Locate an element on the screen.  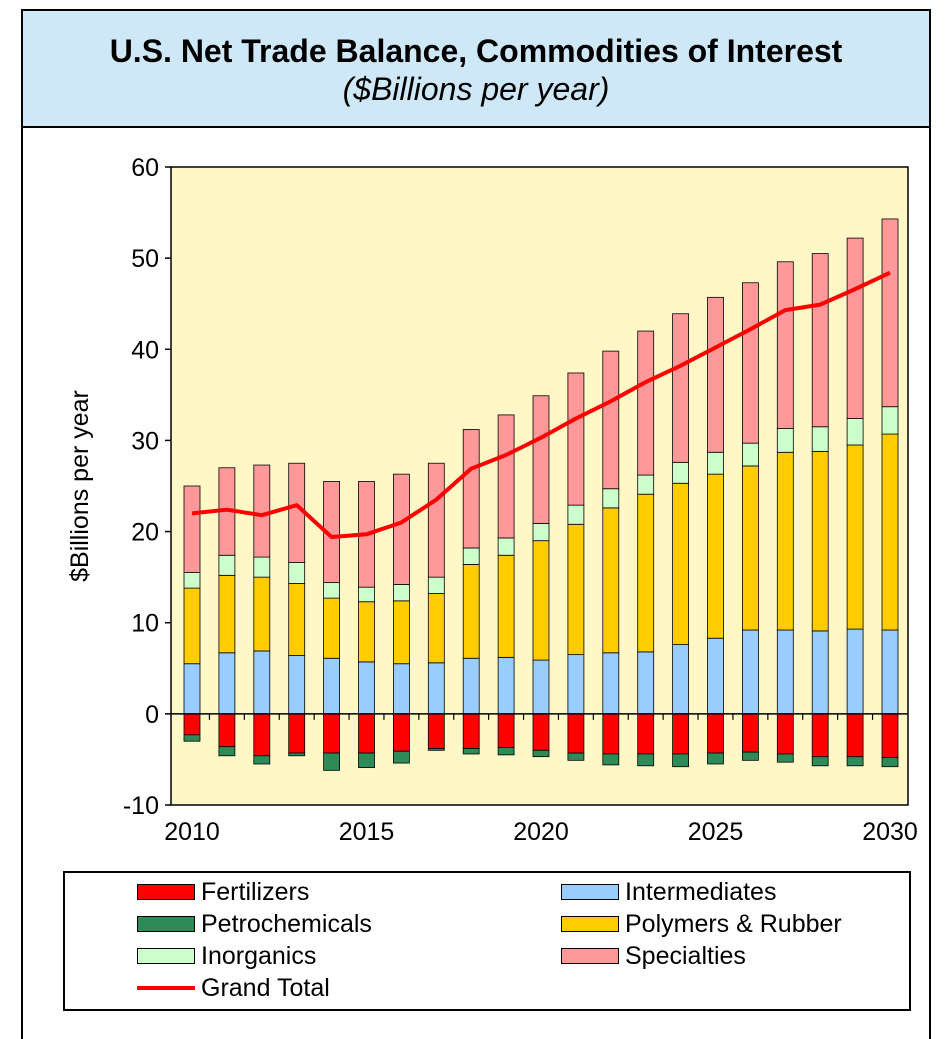
bar-intermediates-2029 is located at coordinates (855, 671).